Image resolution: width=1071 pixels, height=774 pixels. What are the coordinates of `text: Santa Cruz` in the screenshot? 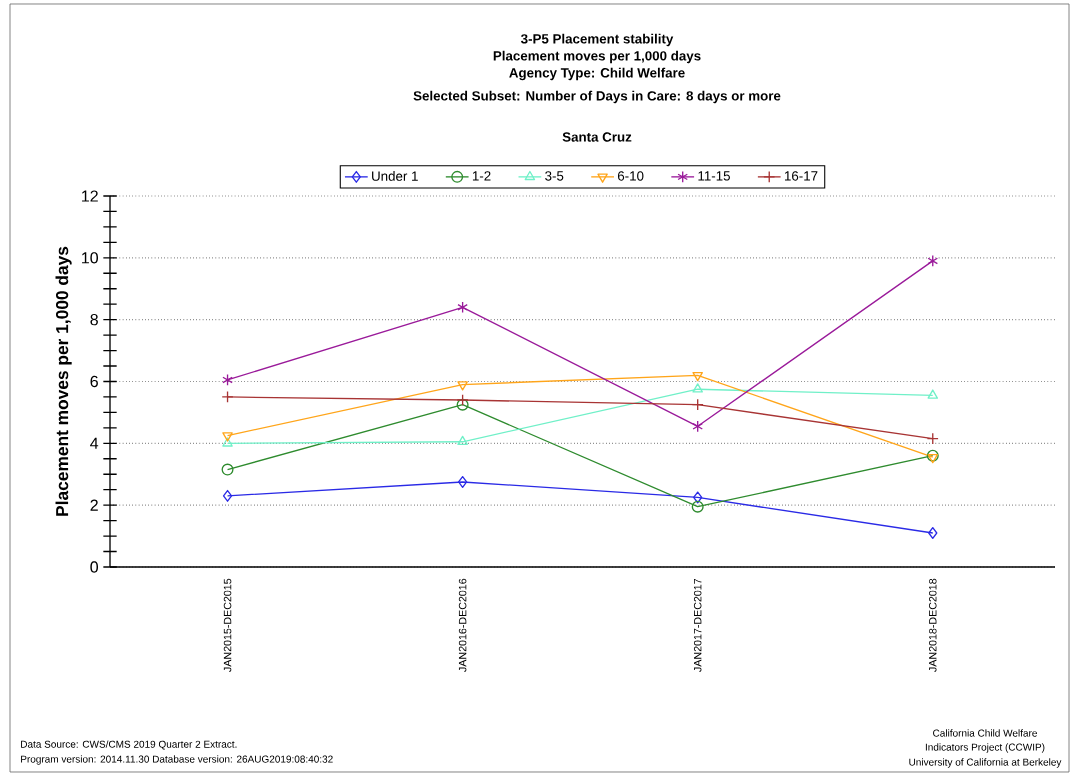 It's located at (597, 137).